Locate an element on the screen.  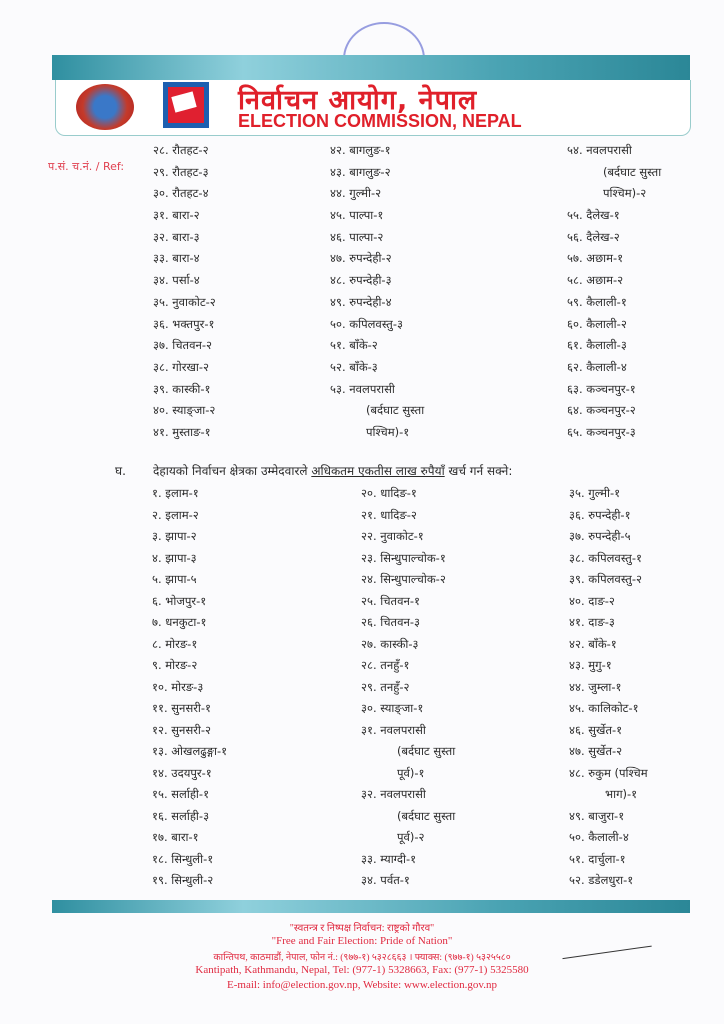
list-item: ४६. सुर्खेत-१ is located at coordinates (608, 731).